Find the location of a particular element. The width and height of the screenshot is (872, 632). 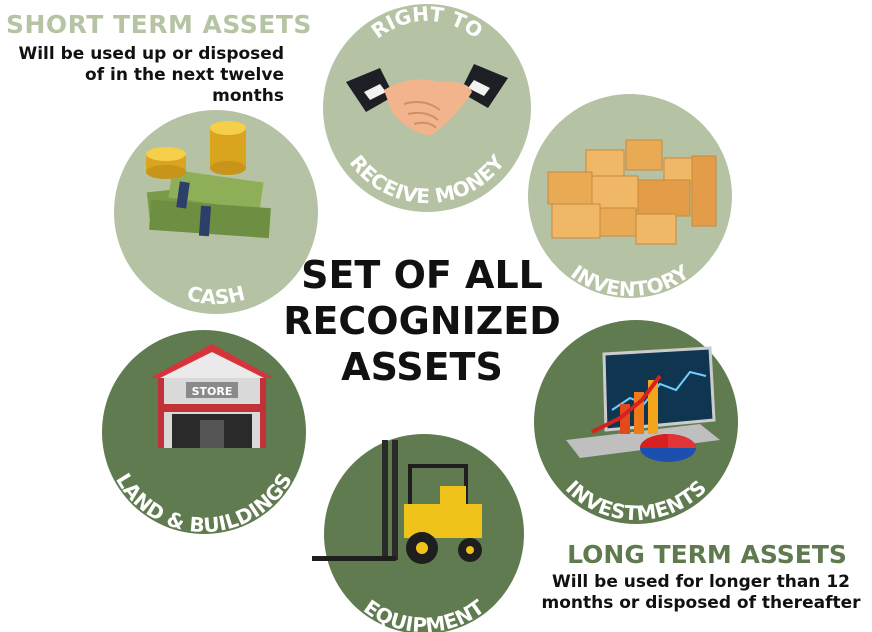

circle-inventory: INVENTORY is located at coordinates (630, 197).